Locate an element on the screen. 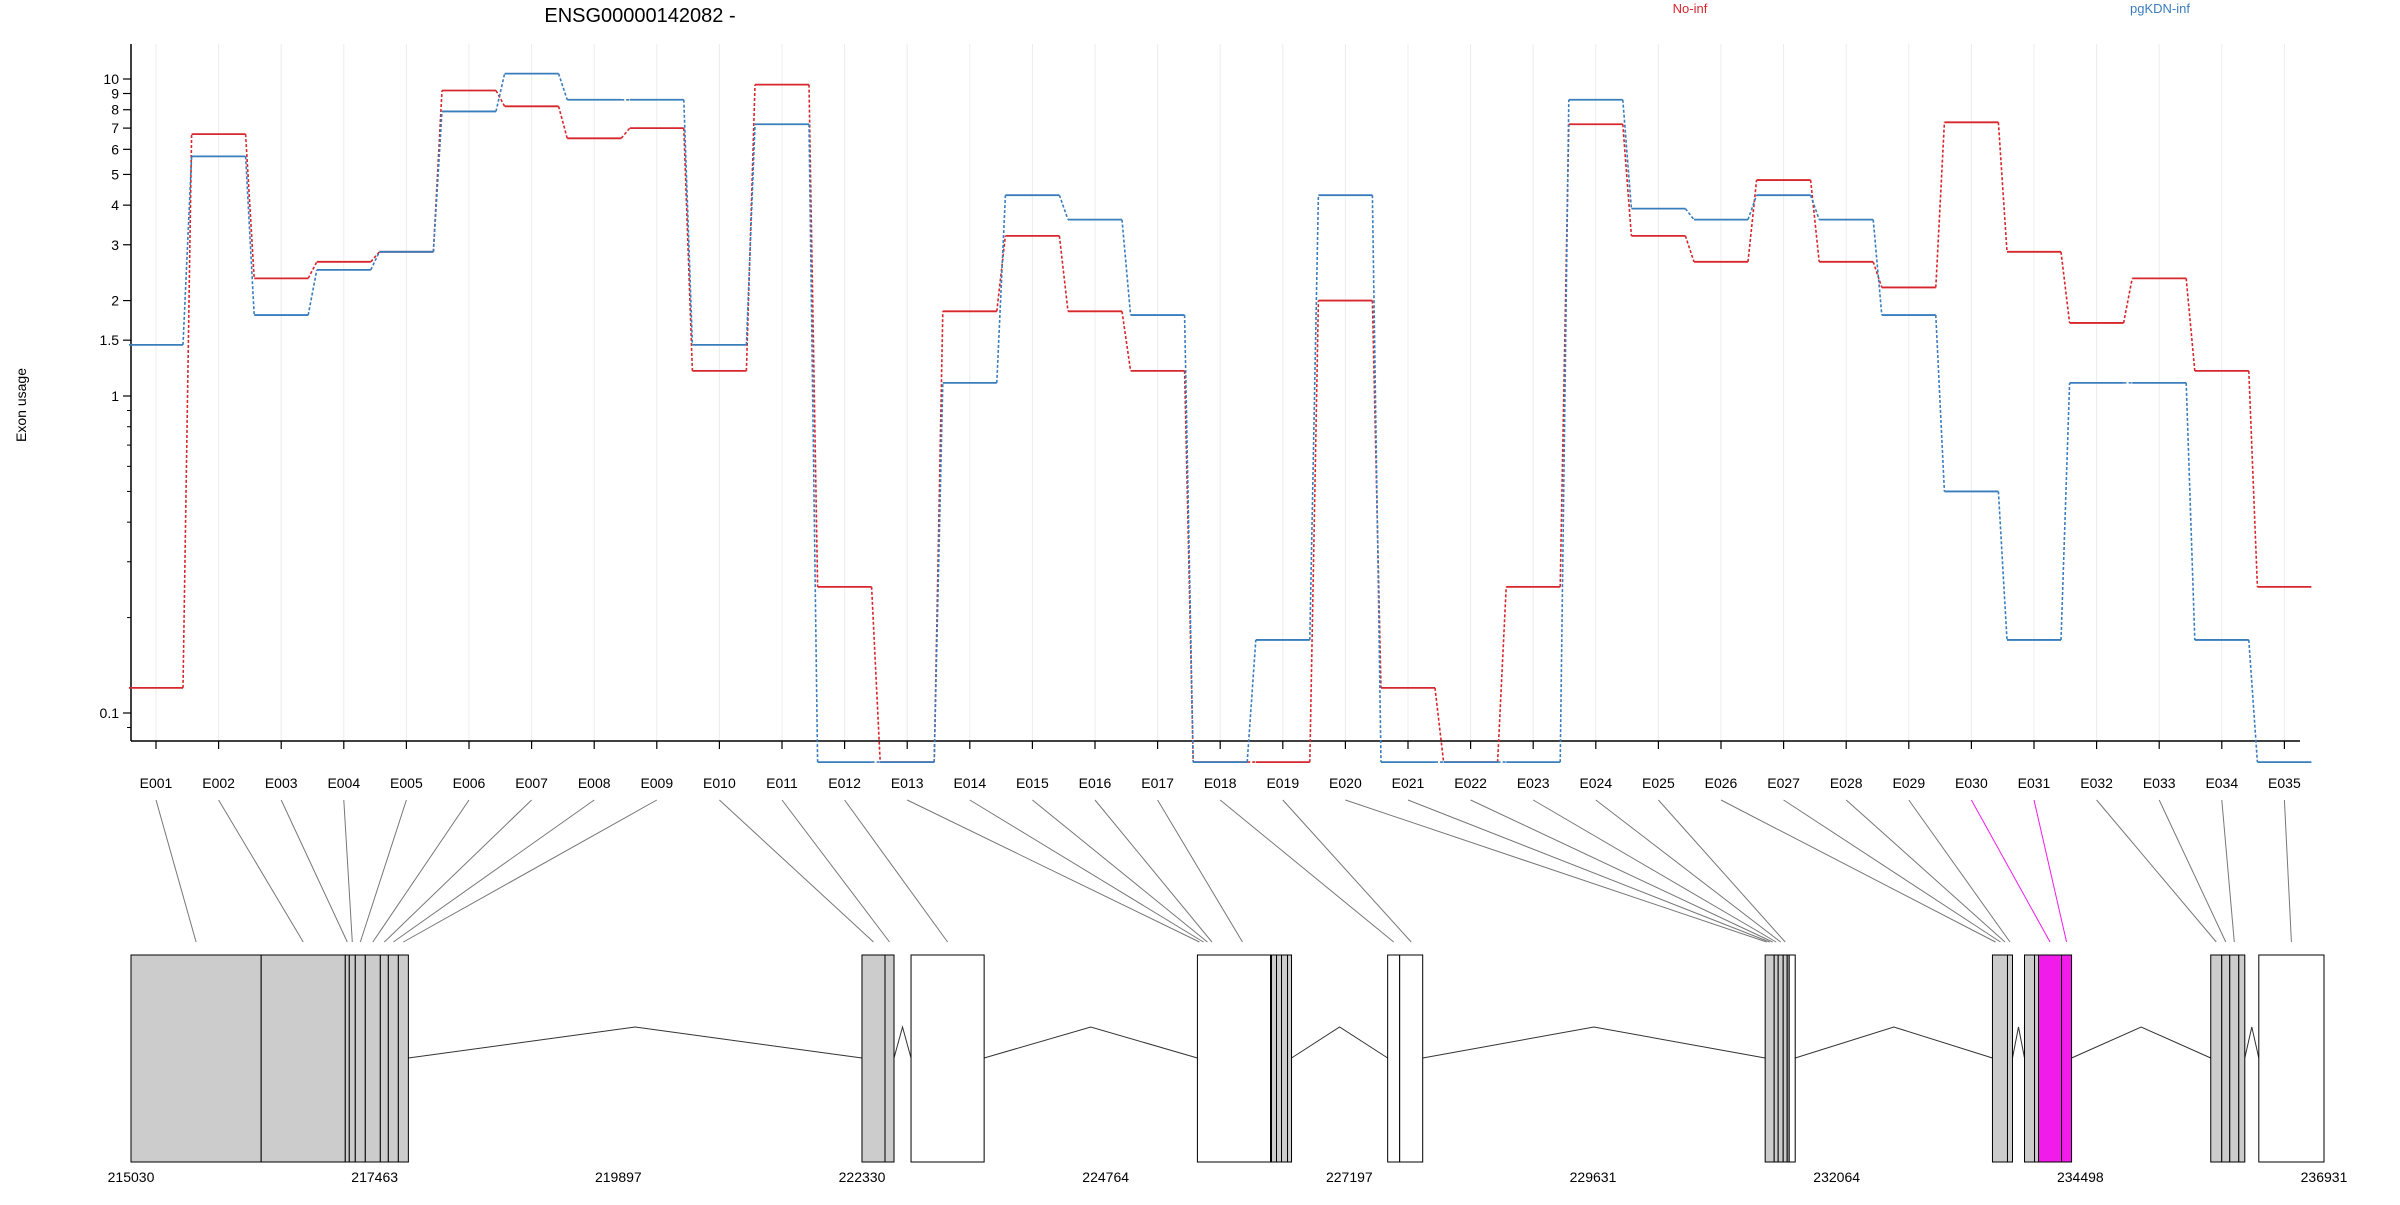  connector-e026 is located at coordinates (1858, 871).